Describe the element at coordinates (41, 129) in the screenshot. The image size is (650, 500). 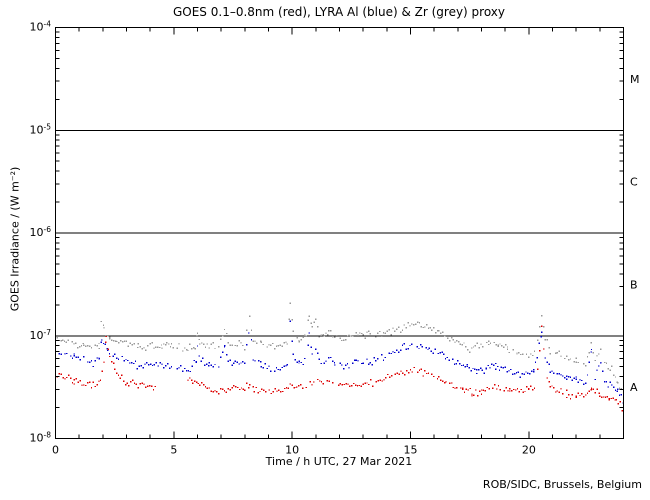
I see `y-tick-label: 10⁻⁵` at that location.